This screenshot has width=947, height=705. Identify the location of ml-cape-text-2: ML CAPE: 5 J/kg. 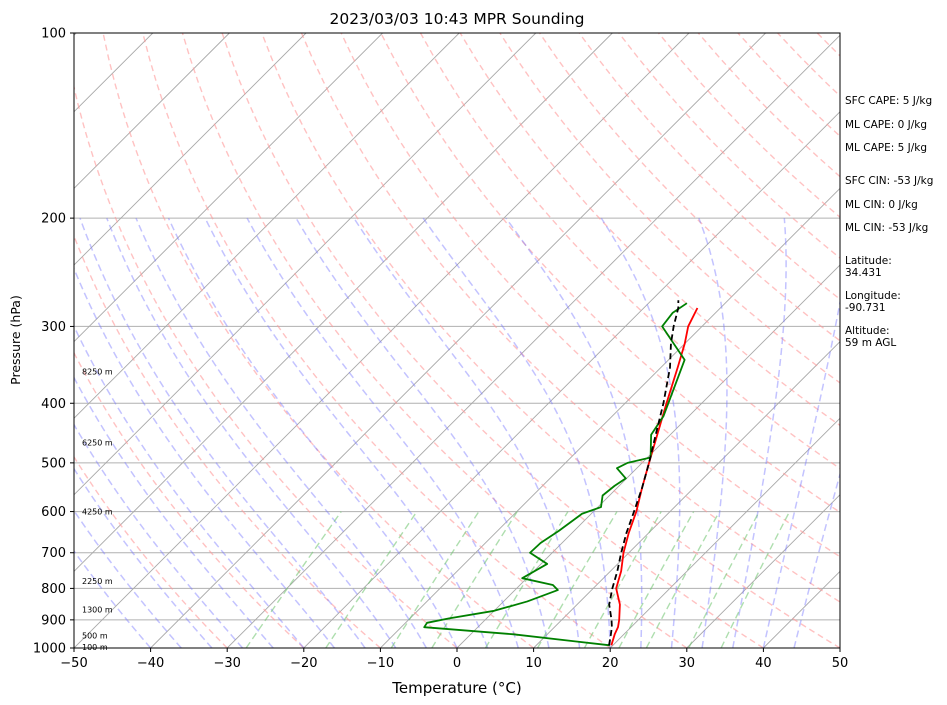
(886, 148).